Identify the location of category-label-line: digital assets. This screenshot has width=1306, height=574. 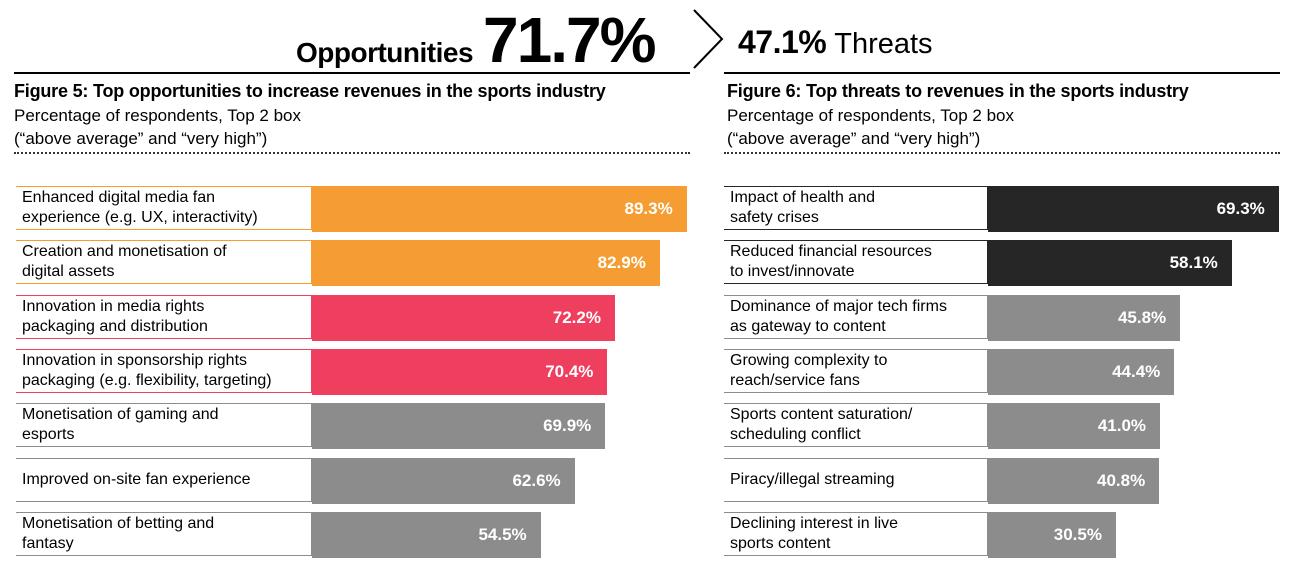
(68, 272).